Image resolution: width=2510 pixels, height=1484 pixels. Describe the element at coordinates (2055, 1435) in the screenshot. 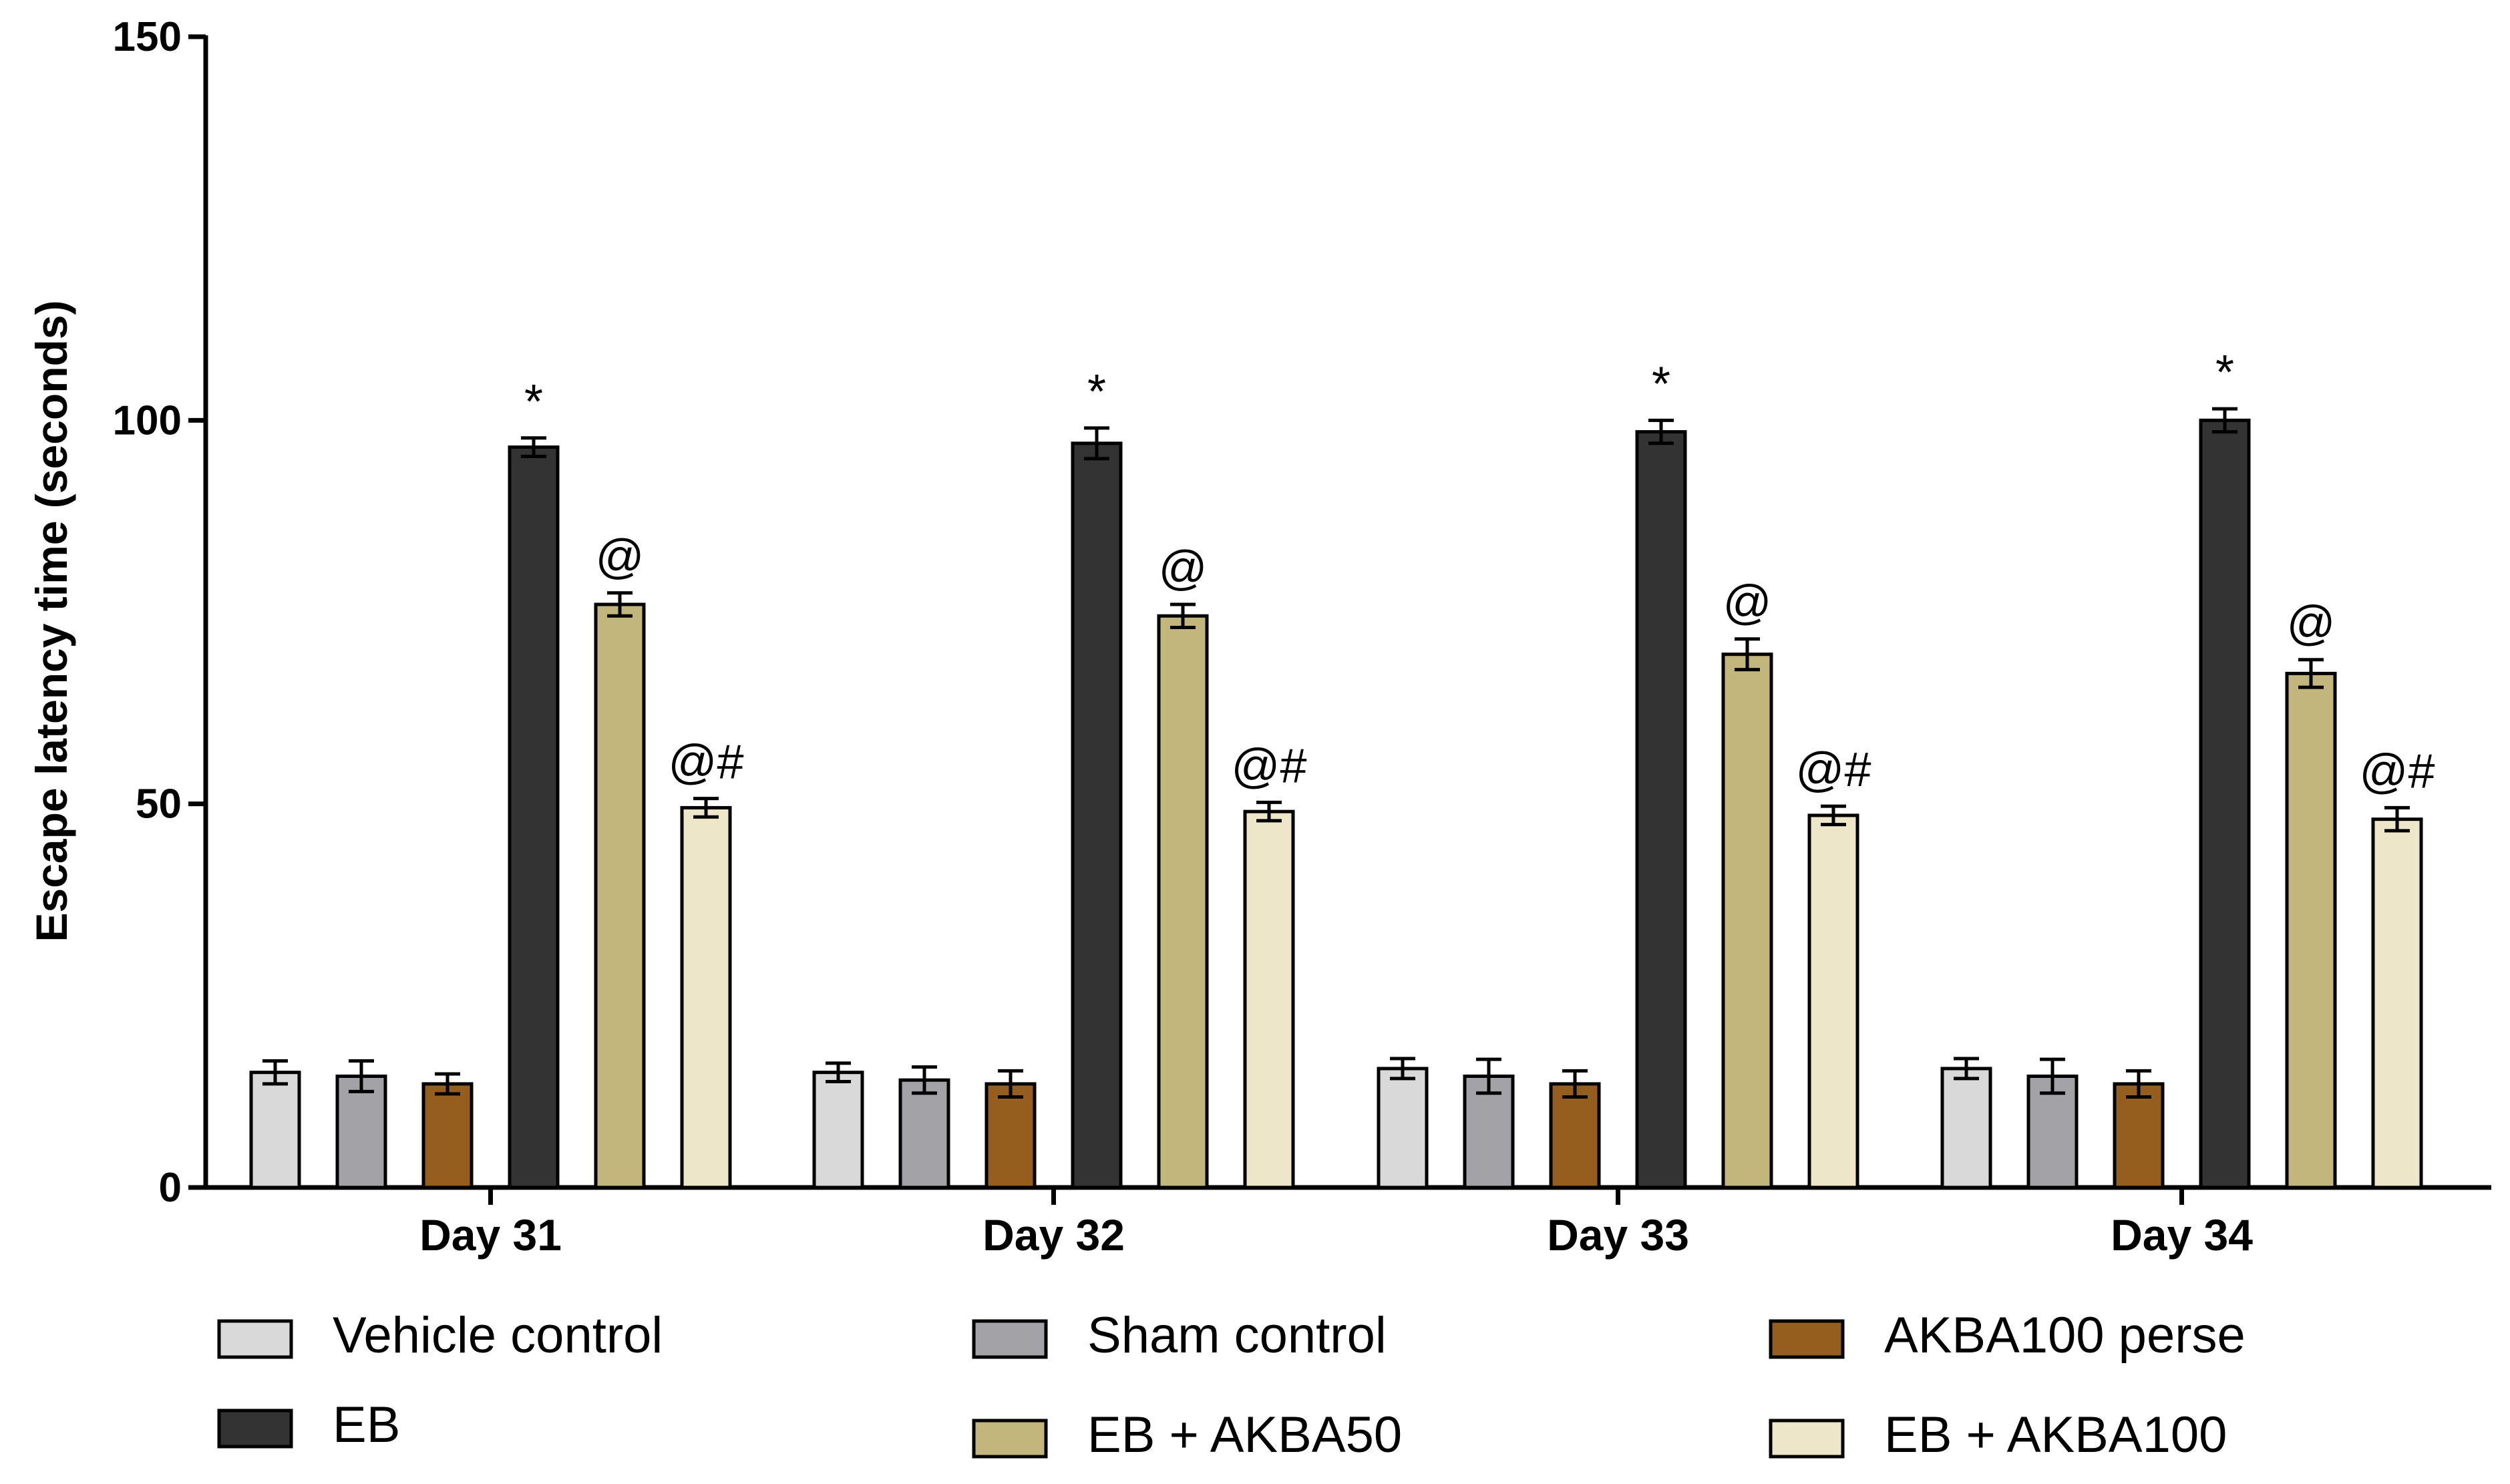

I see `legend-label: EB + AKBA100` at that location.